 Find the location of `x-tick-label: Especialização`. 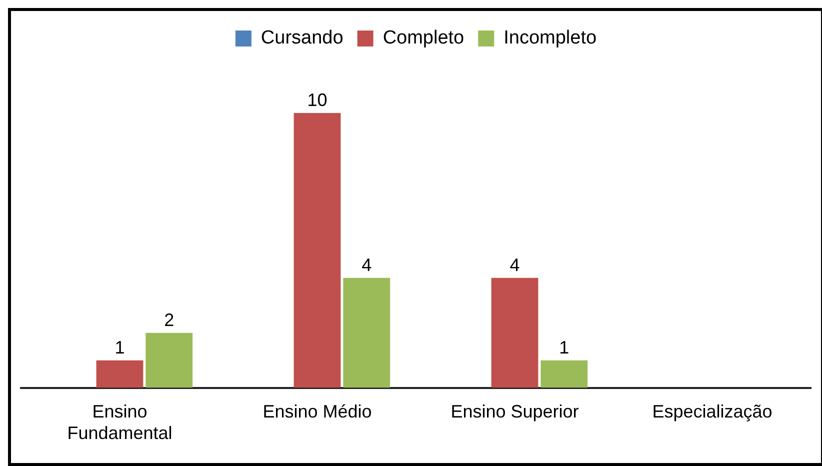

x-tick-label: Especialização is located at coordinates (712, 412).